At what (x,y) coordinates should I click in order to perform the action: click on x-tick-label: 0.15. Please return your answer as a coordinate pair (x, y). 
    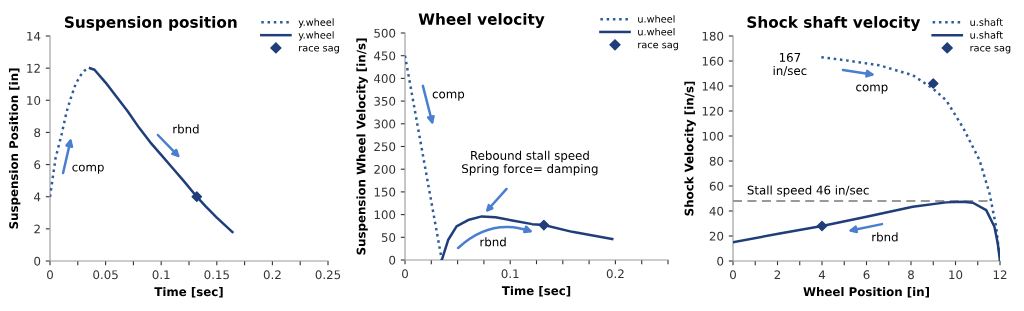
    Looking at the image, I should click on (216, 275).